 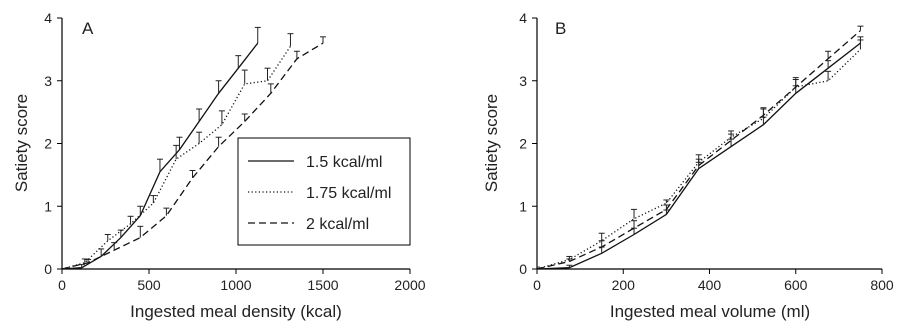 I want to click on panel-a-y-axis-title: Satiety score, so click(x=21, y=143).